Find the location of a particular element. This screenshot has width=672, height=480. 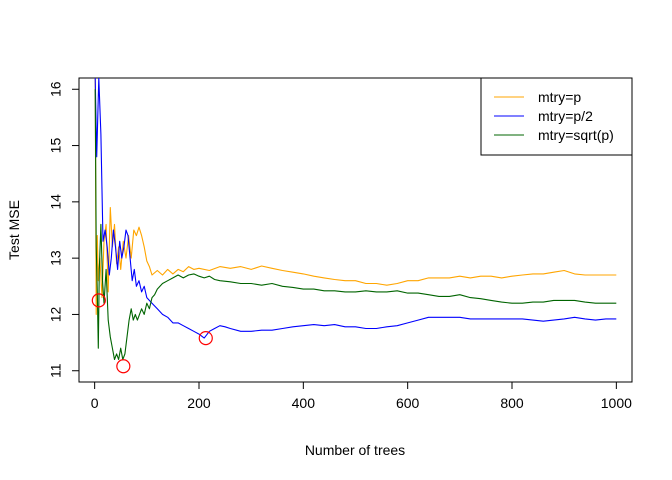

x-tick-label: 1000 is located at coordinates (616, 403).